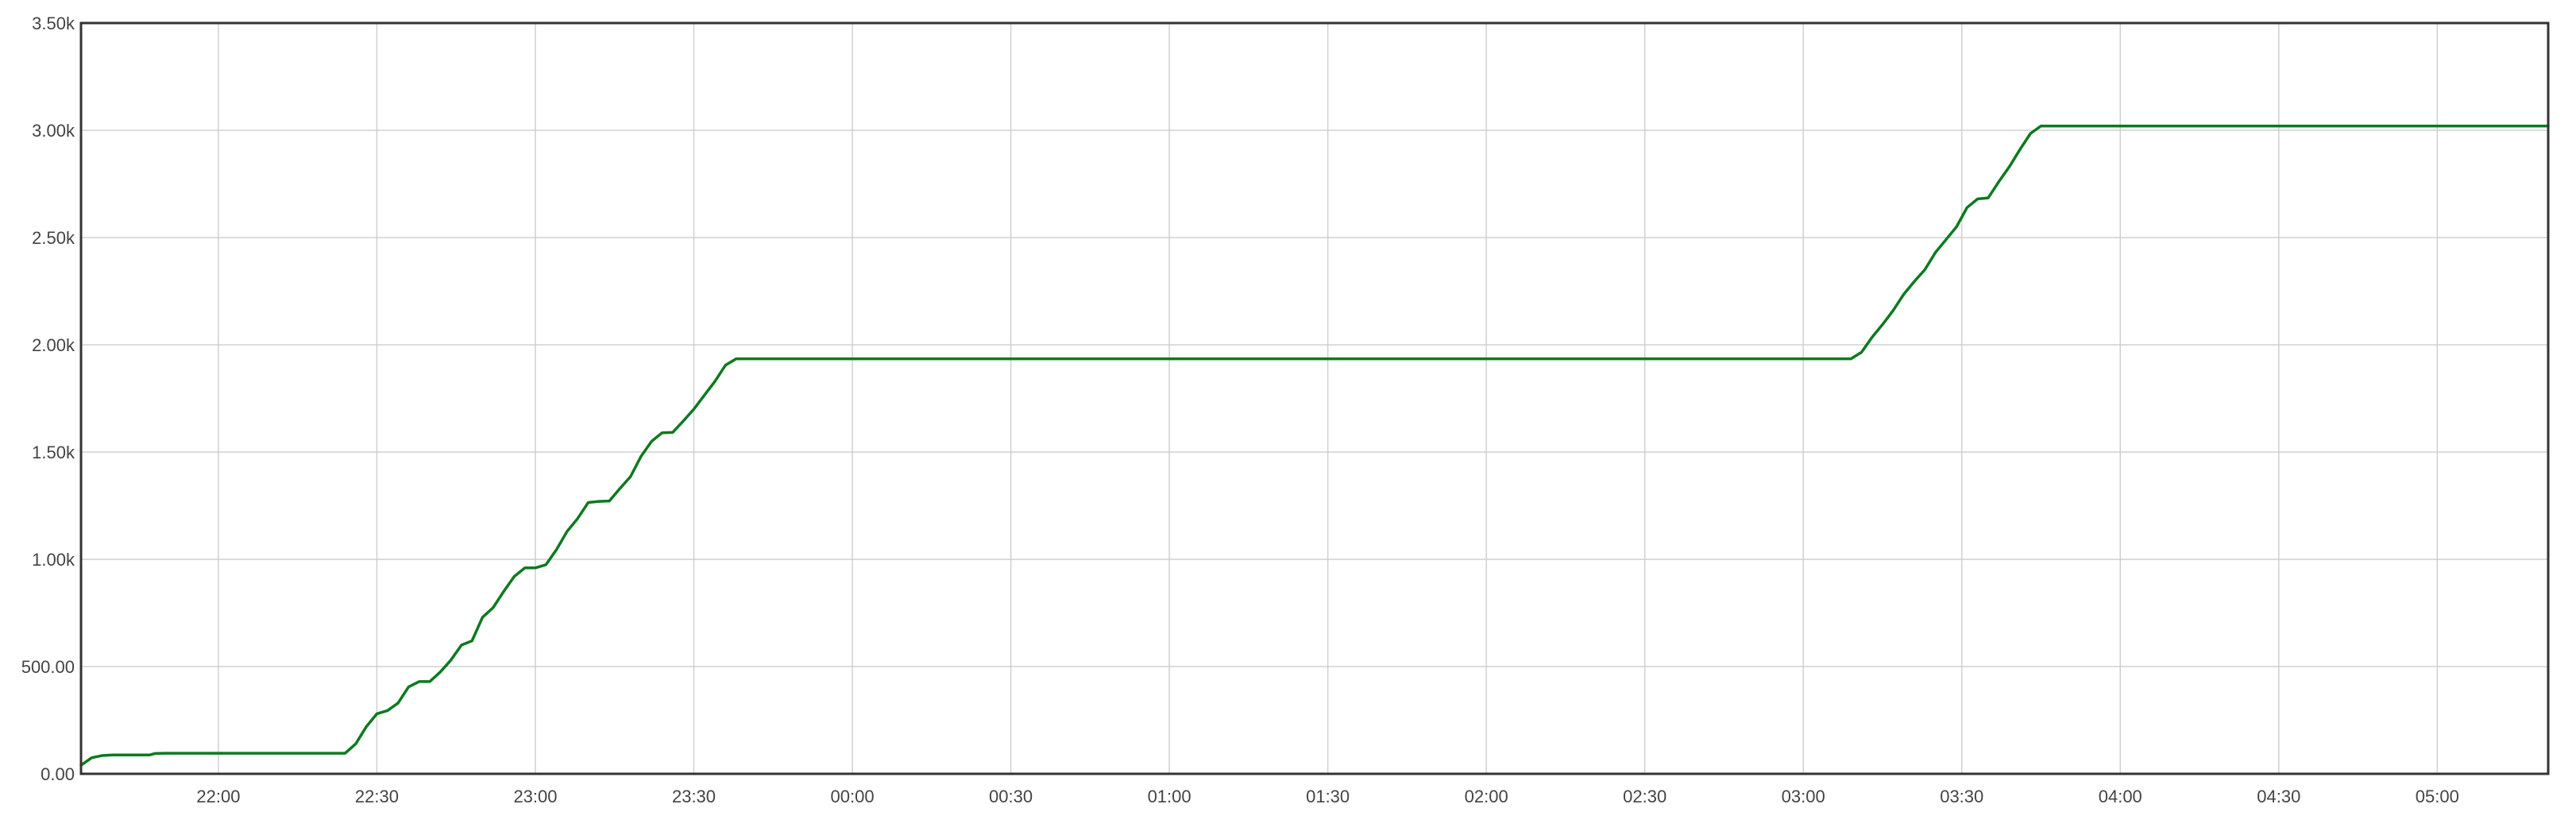 The image size is (2576, 835). Describe the element at coordinates (535, 796) in the screenshot. I see `x-tick-label: 23:00` at that location.